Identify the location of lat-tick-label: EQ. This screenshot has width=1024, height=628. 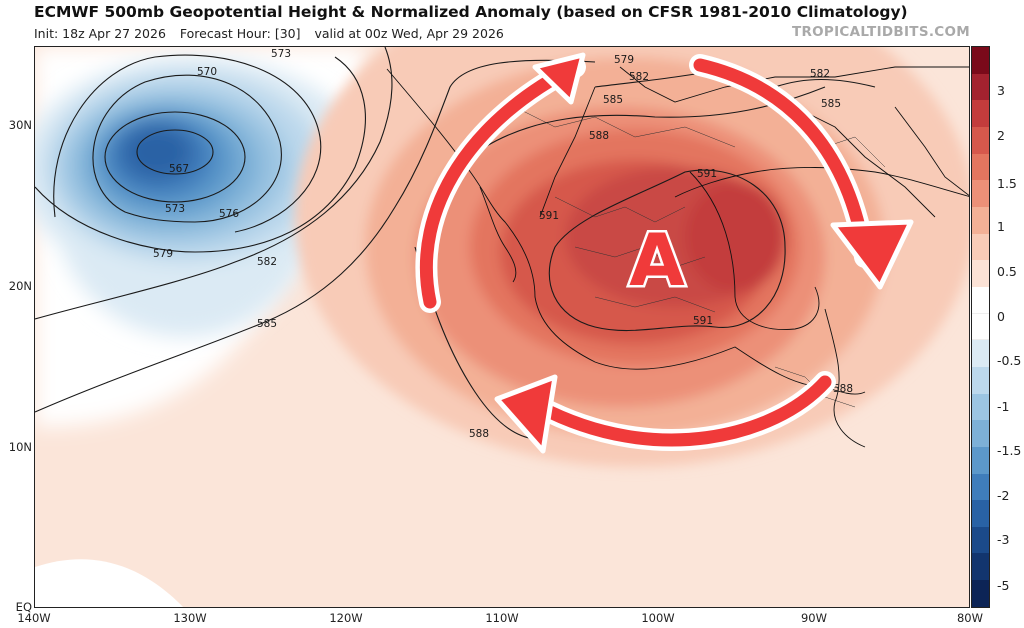
(23, 607).